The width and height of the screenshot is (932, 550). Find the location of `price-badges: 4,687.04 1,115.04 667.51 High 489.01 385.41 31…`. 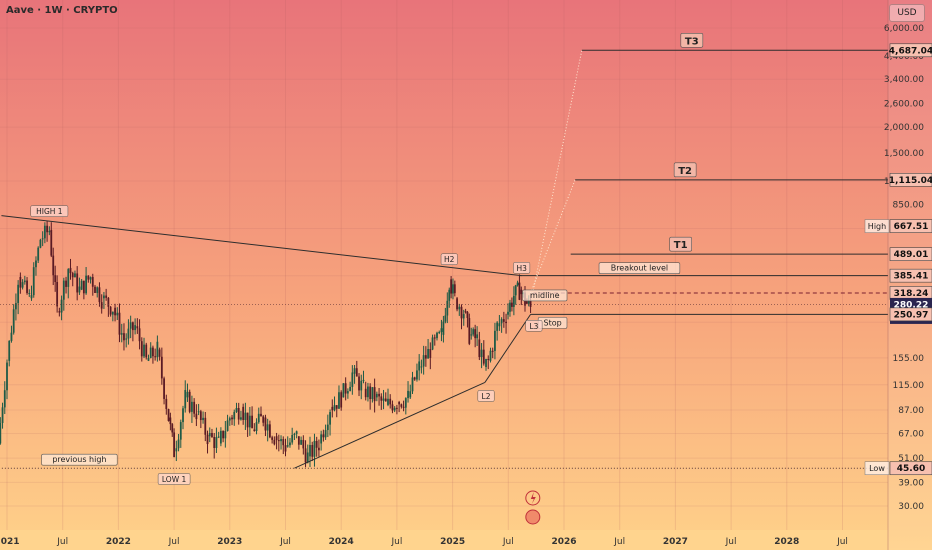

price-badges: 4,687.04 1,115.04 667.51 High 489.01 385.41 31… is located at coordinates (898, 259).